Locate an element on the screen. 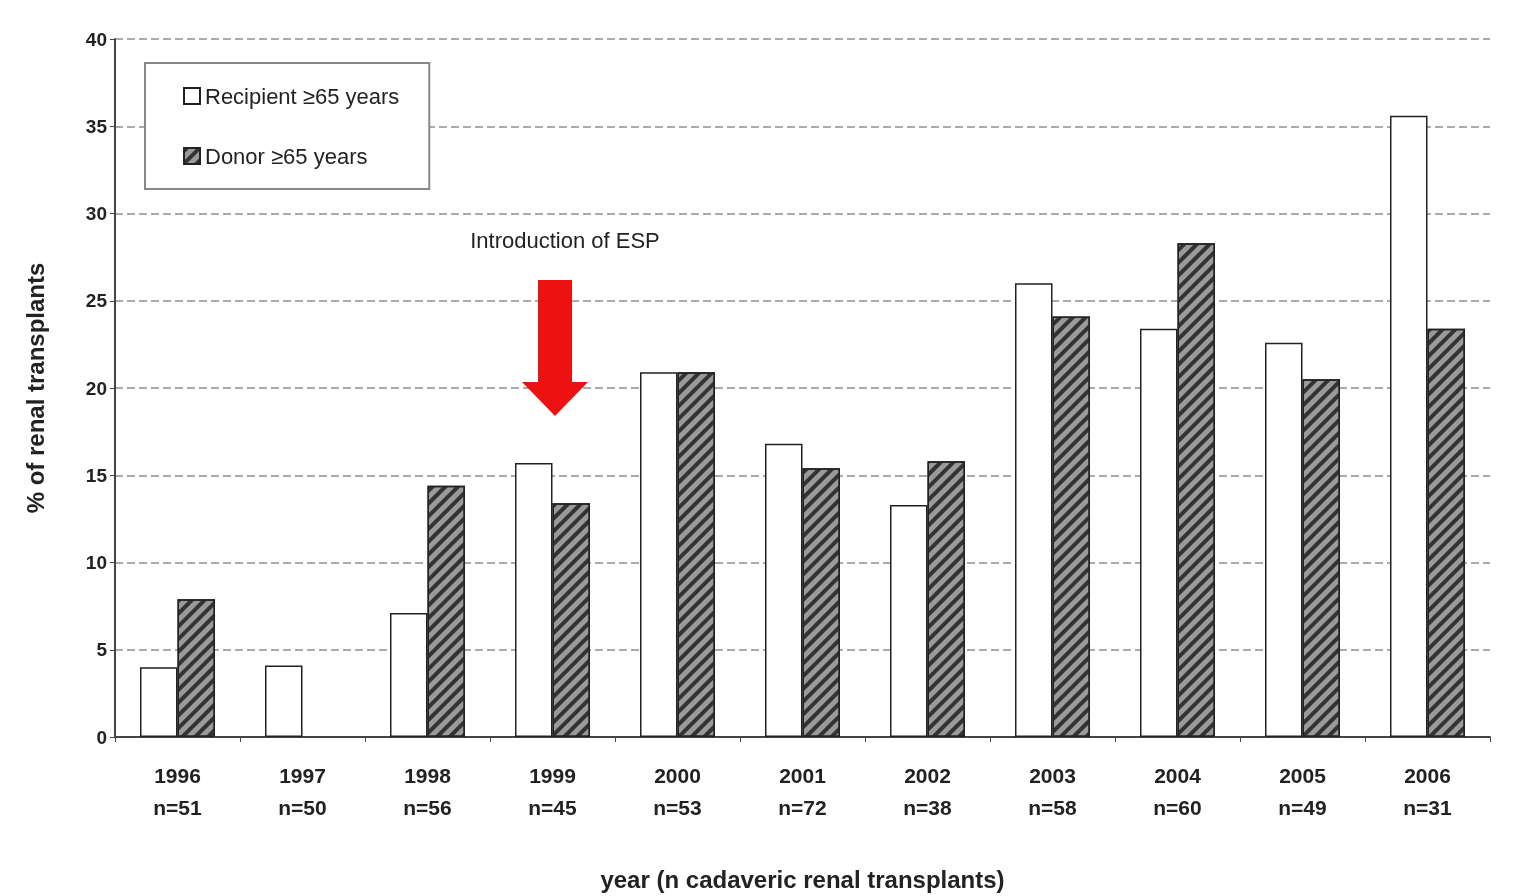 This screenshot has width=1515, height=896. x-tick-label: 1997 n=50 is located at coordinates (302, 791).